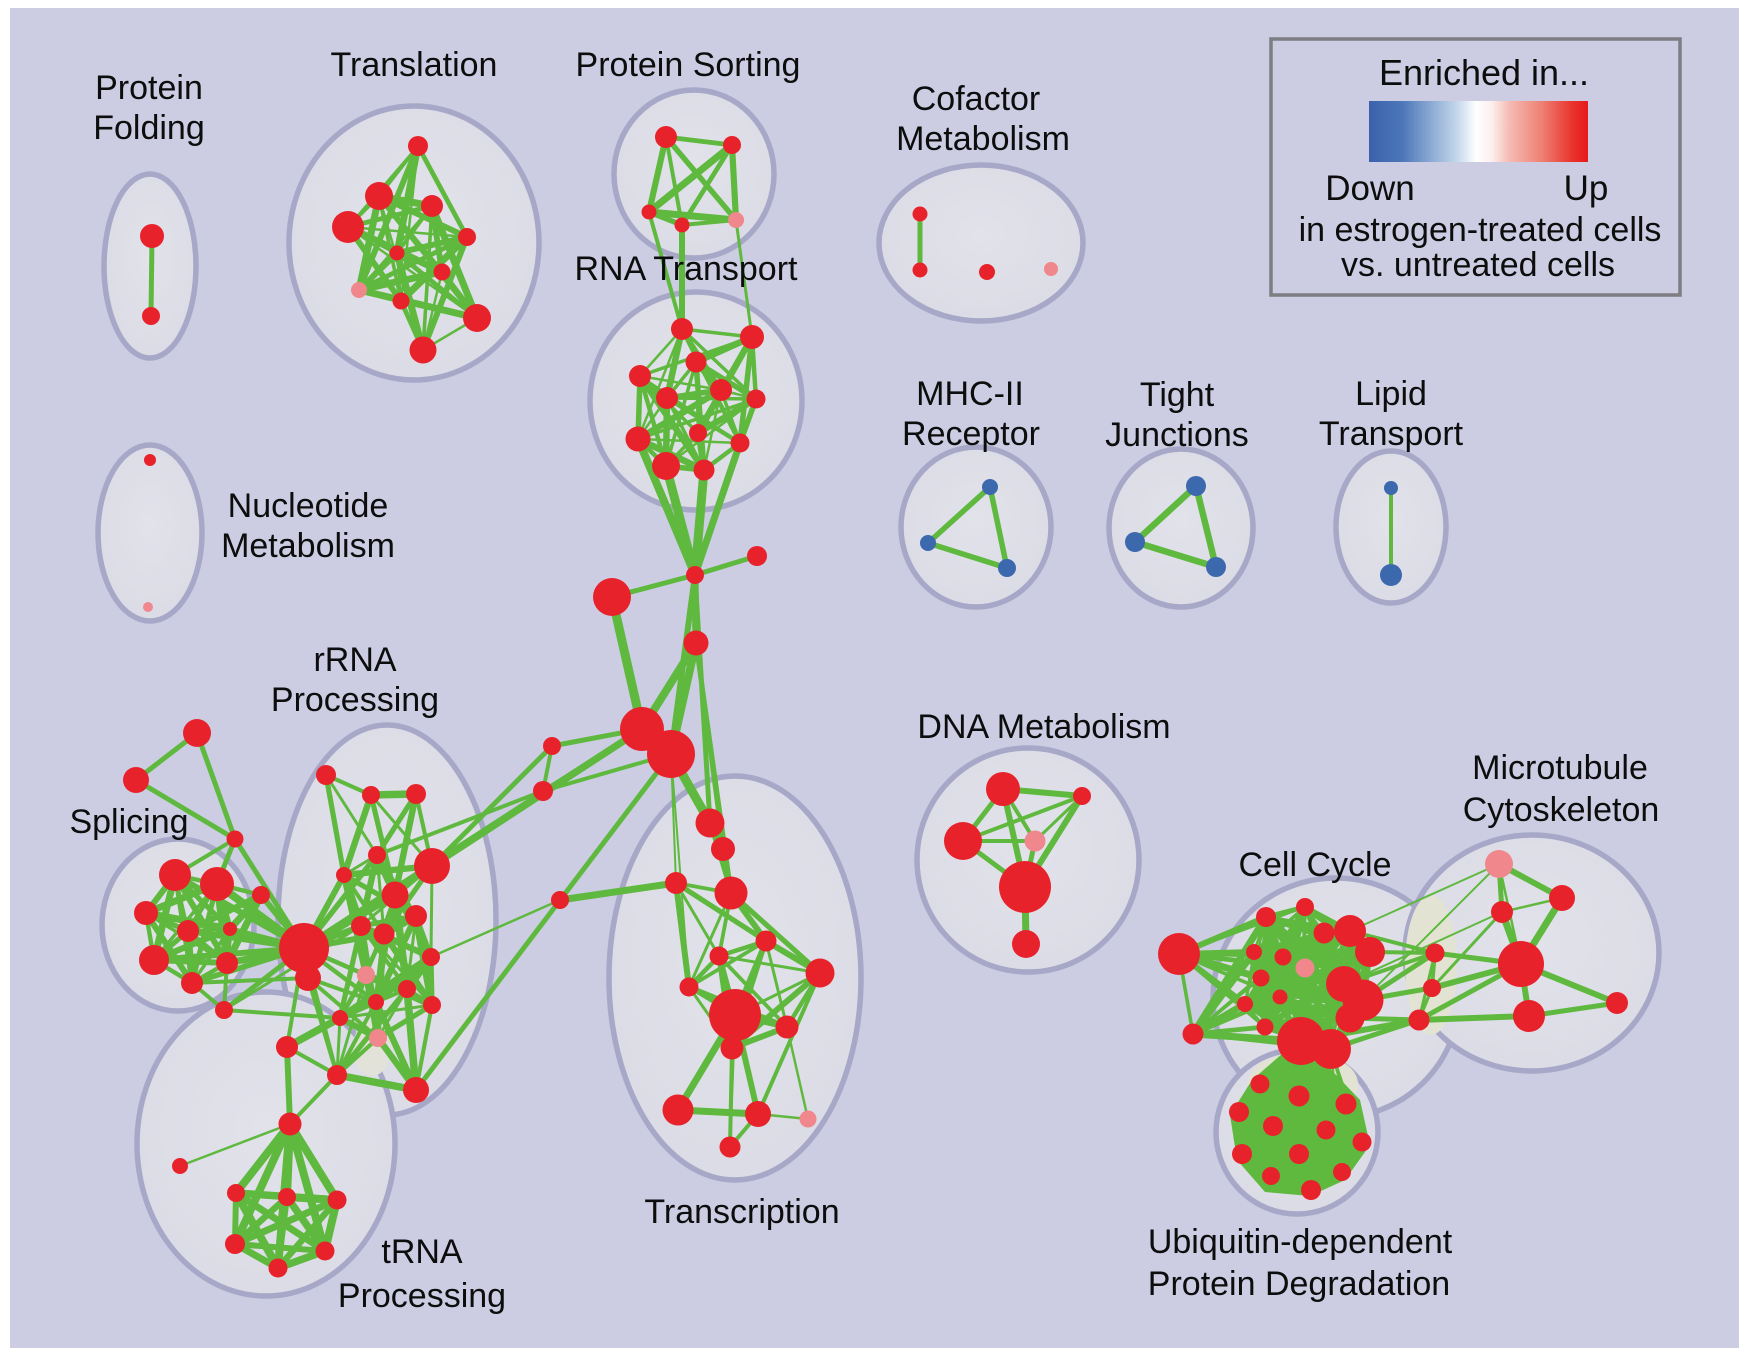 The height and width of the screenshot is (1365, 1750). Describe the element at coordinates (414, 65) in the screenshot. I see `svg-text: Translation` at that location.